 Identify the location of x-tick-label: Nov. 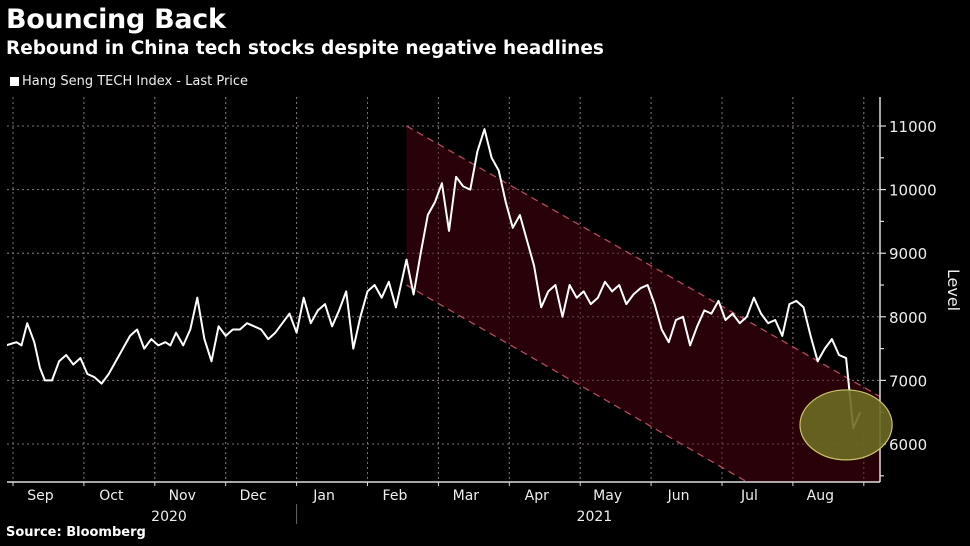
(182, 496).